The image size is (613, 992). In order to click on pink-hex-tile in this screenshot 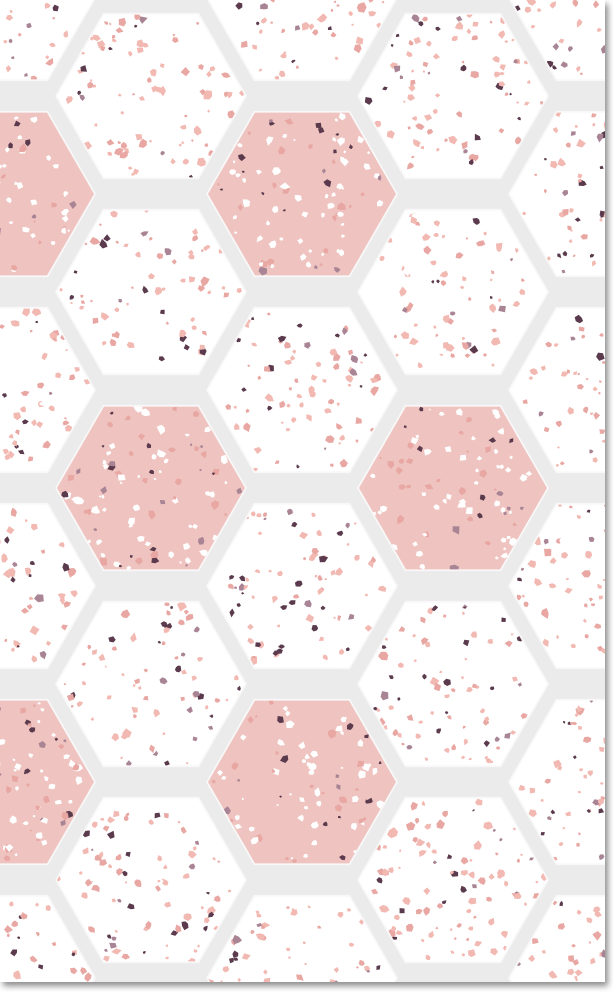, I will do `click(302, 782)`.